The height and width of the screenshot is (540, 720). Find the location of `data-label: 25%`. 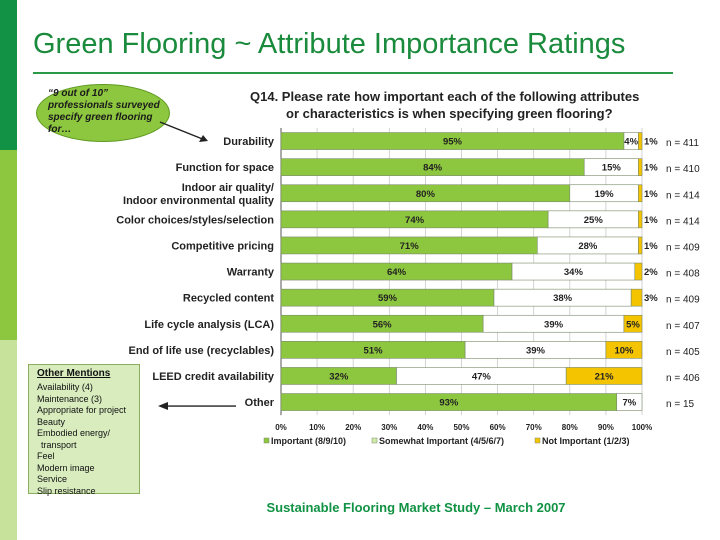

data-label: 25% is located at coordinates (594, 220).